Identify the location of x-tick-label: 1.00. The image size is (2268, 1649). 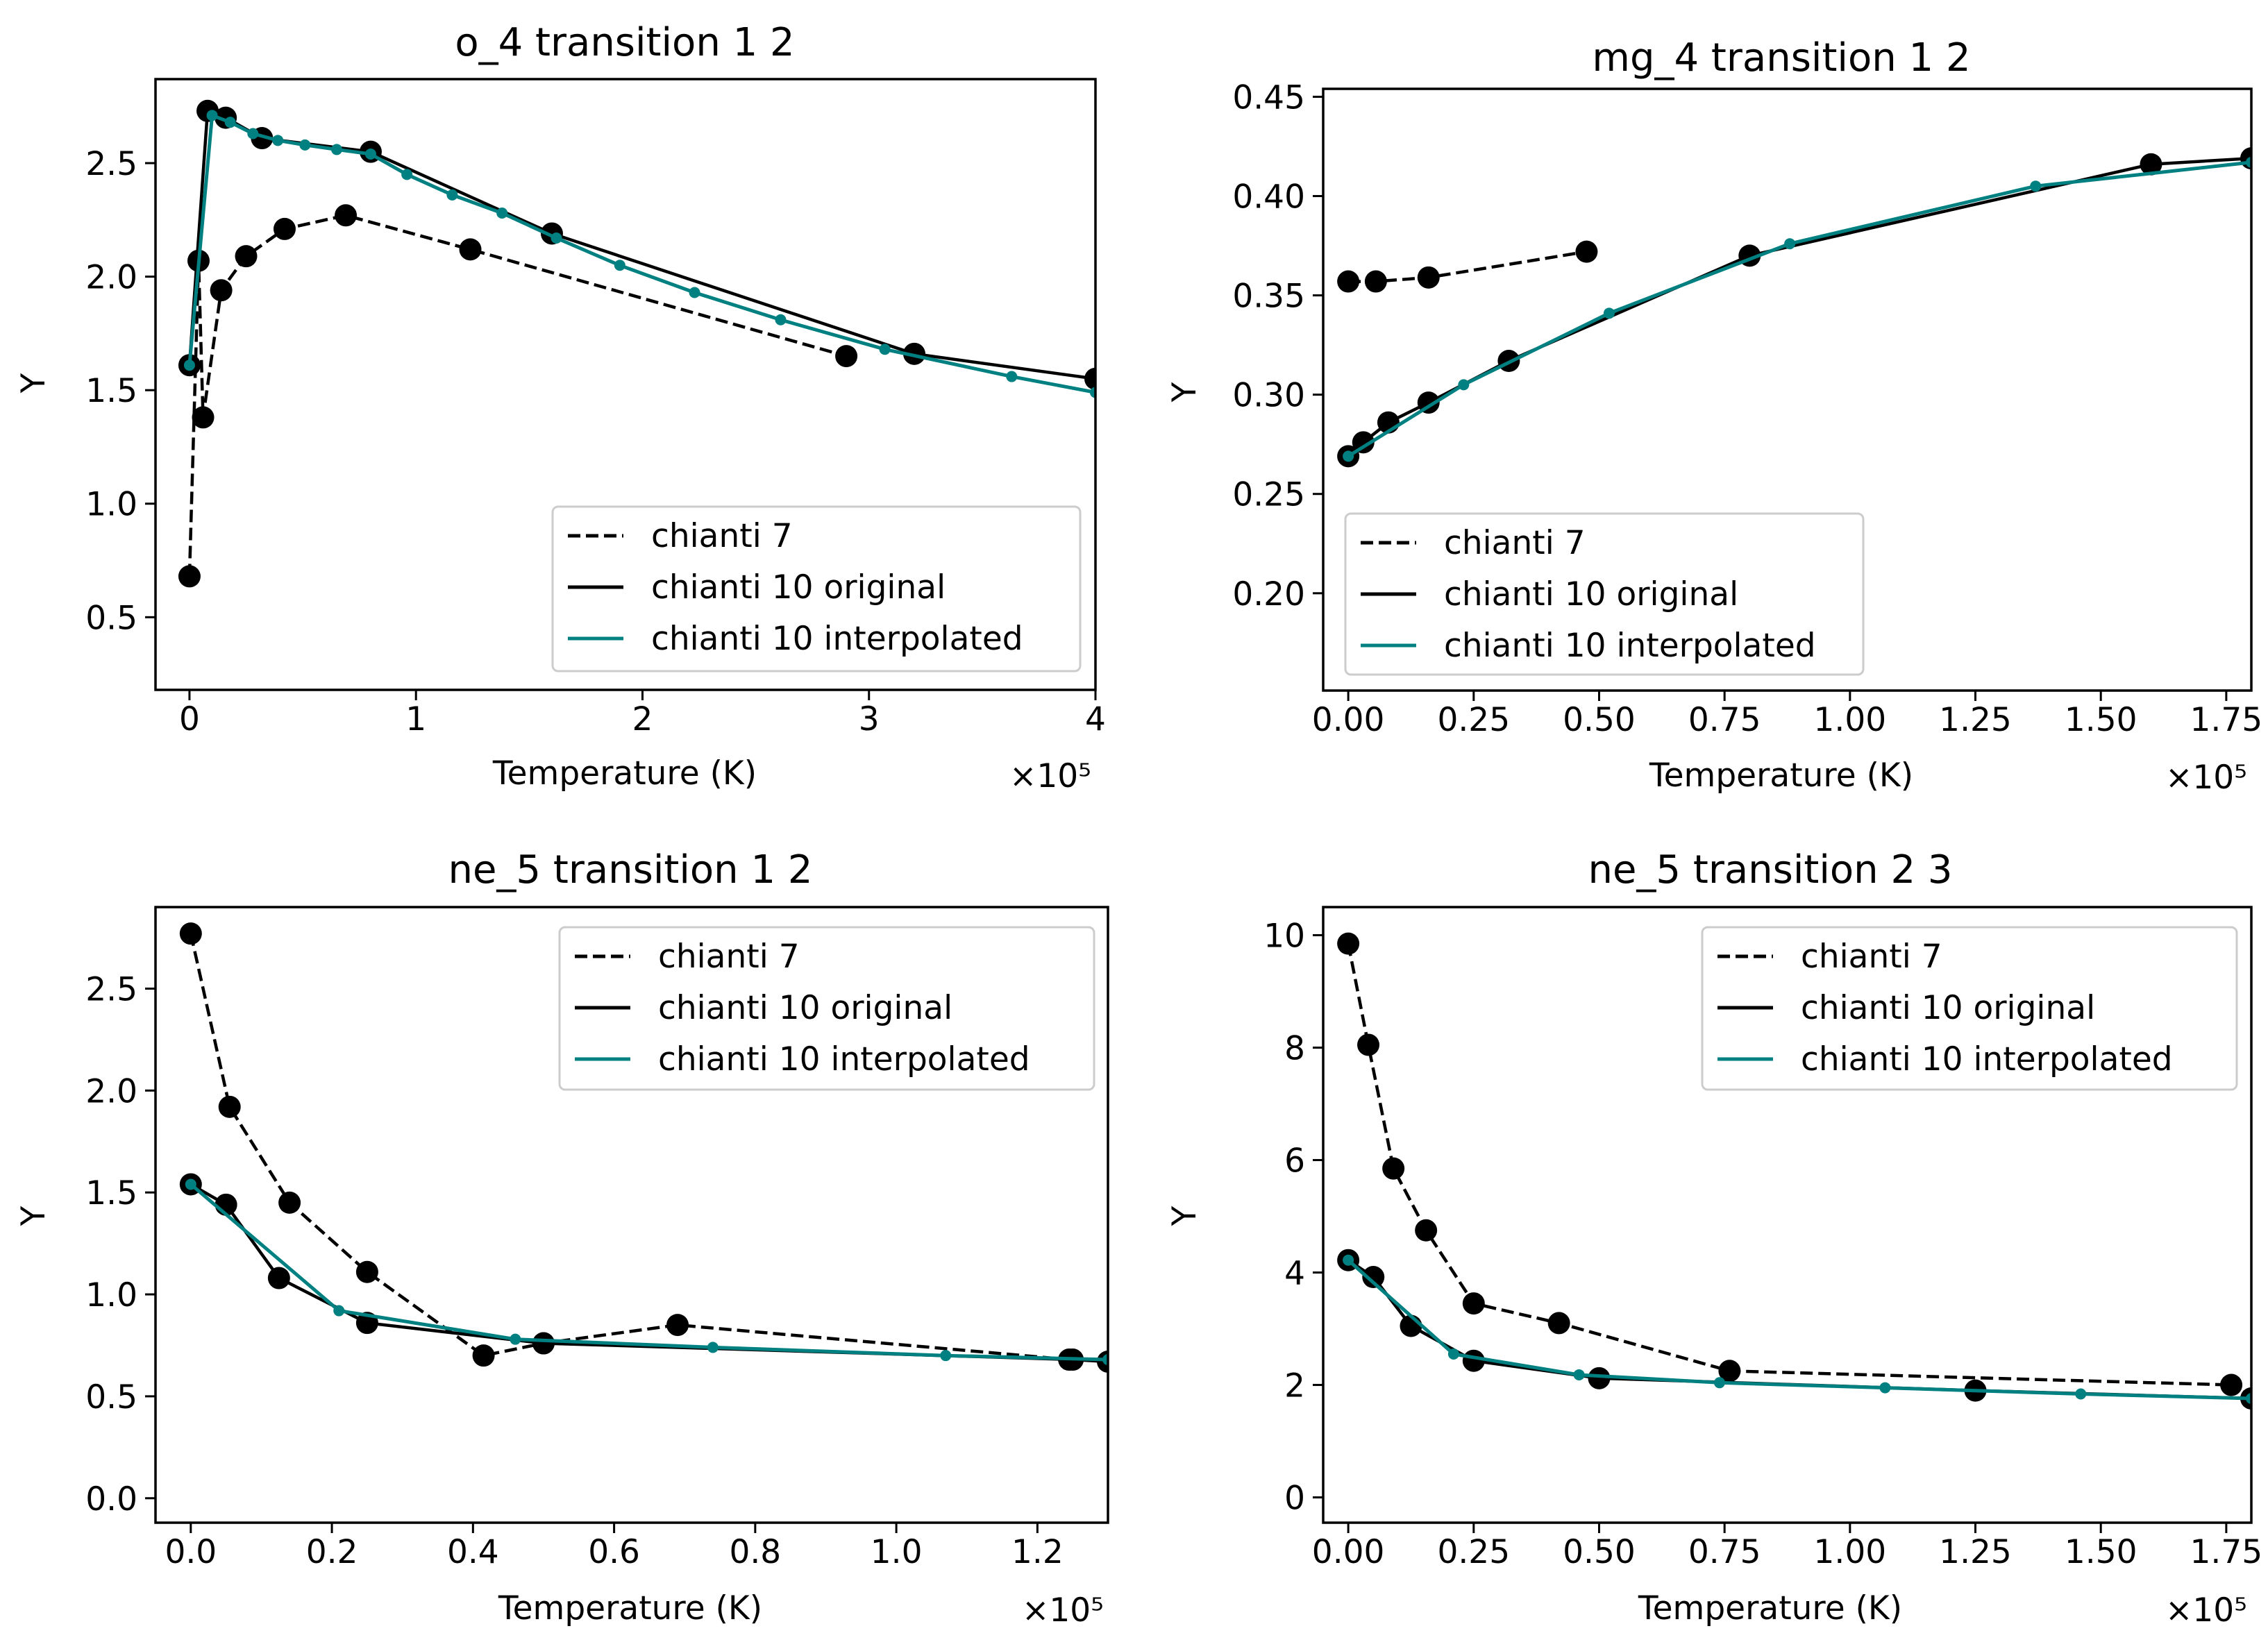
(1850, 1552).